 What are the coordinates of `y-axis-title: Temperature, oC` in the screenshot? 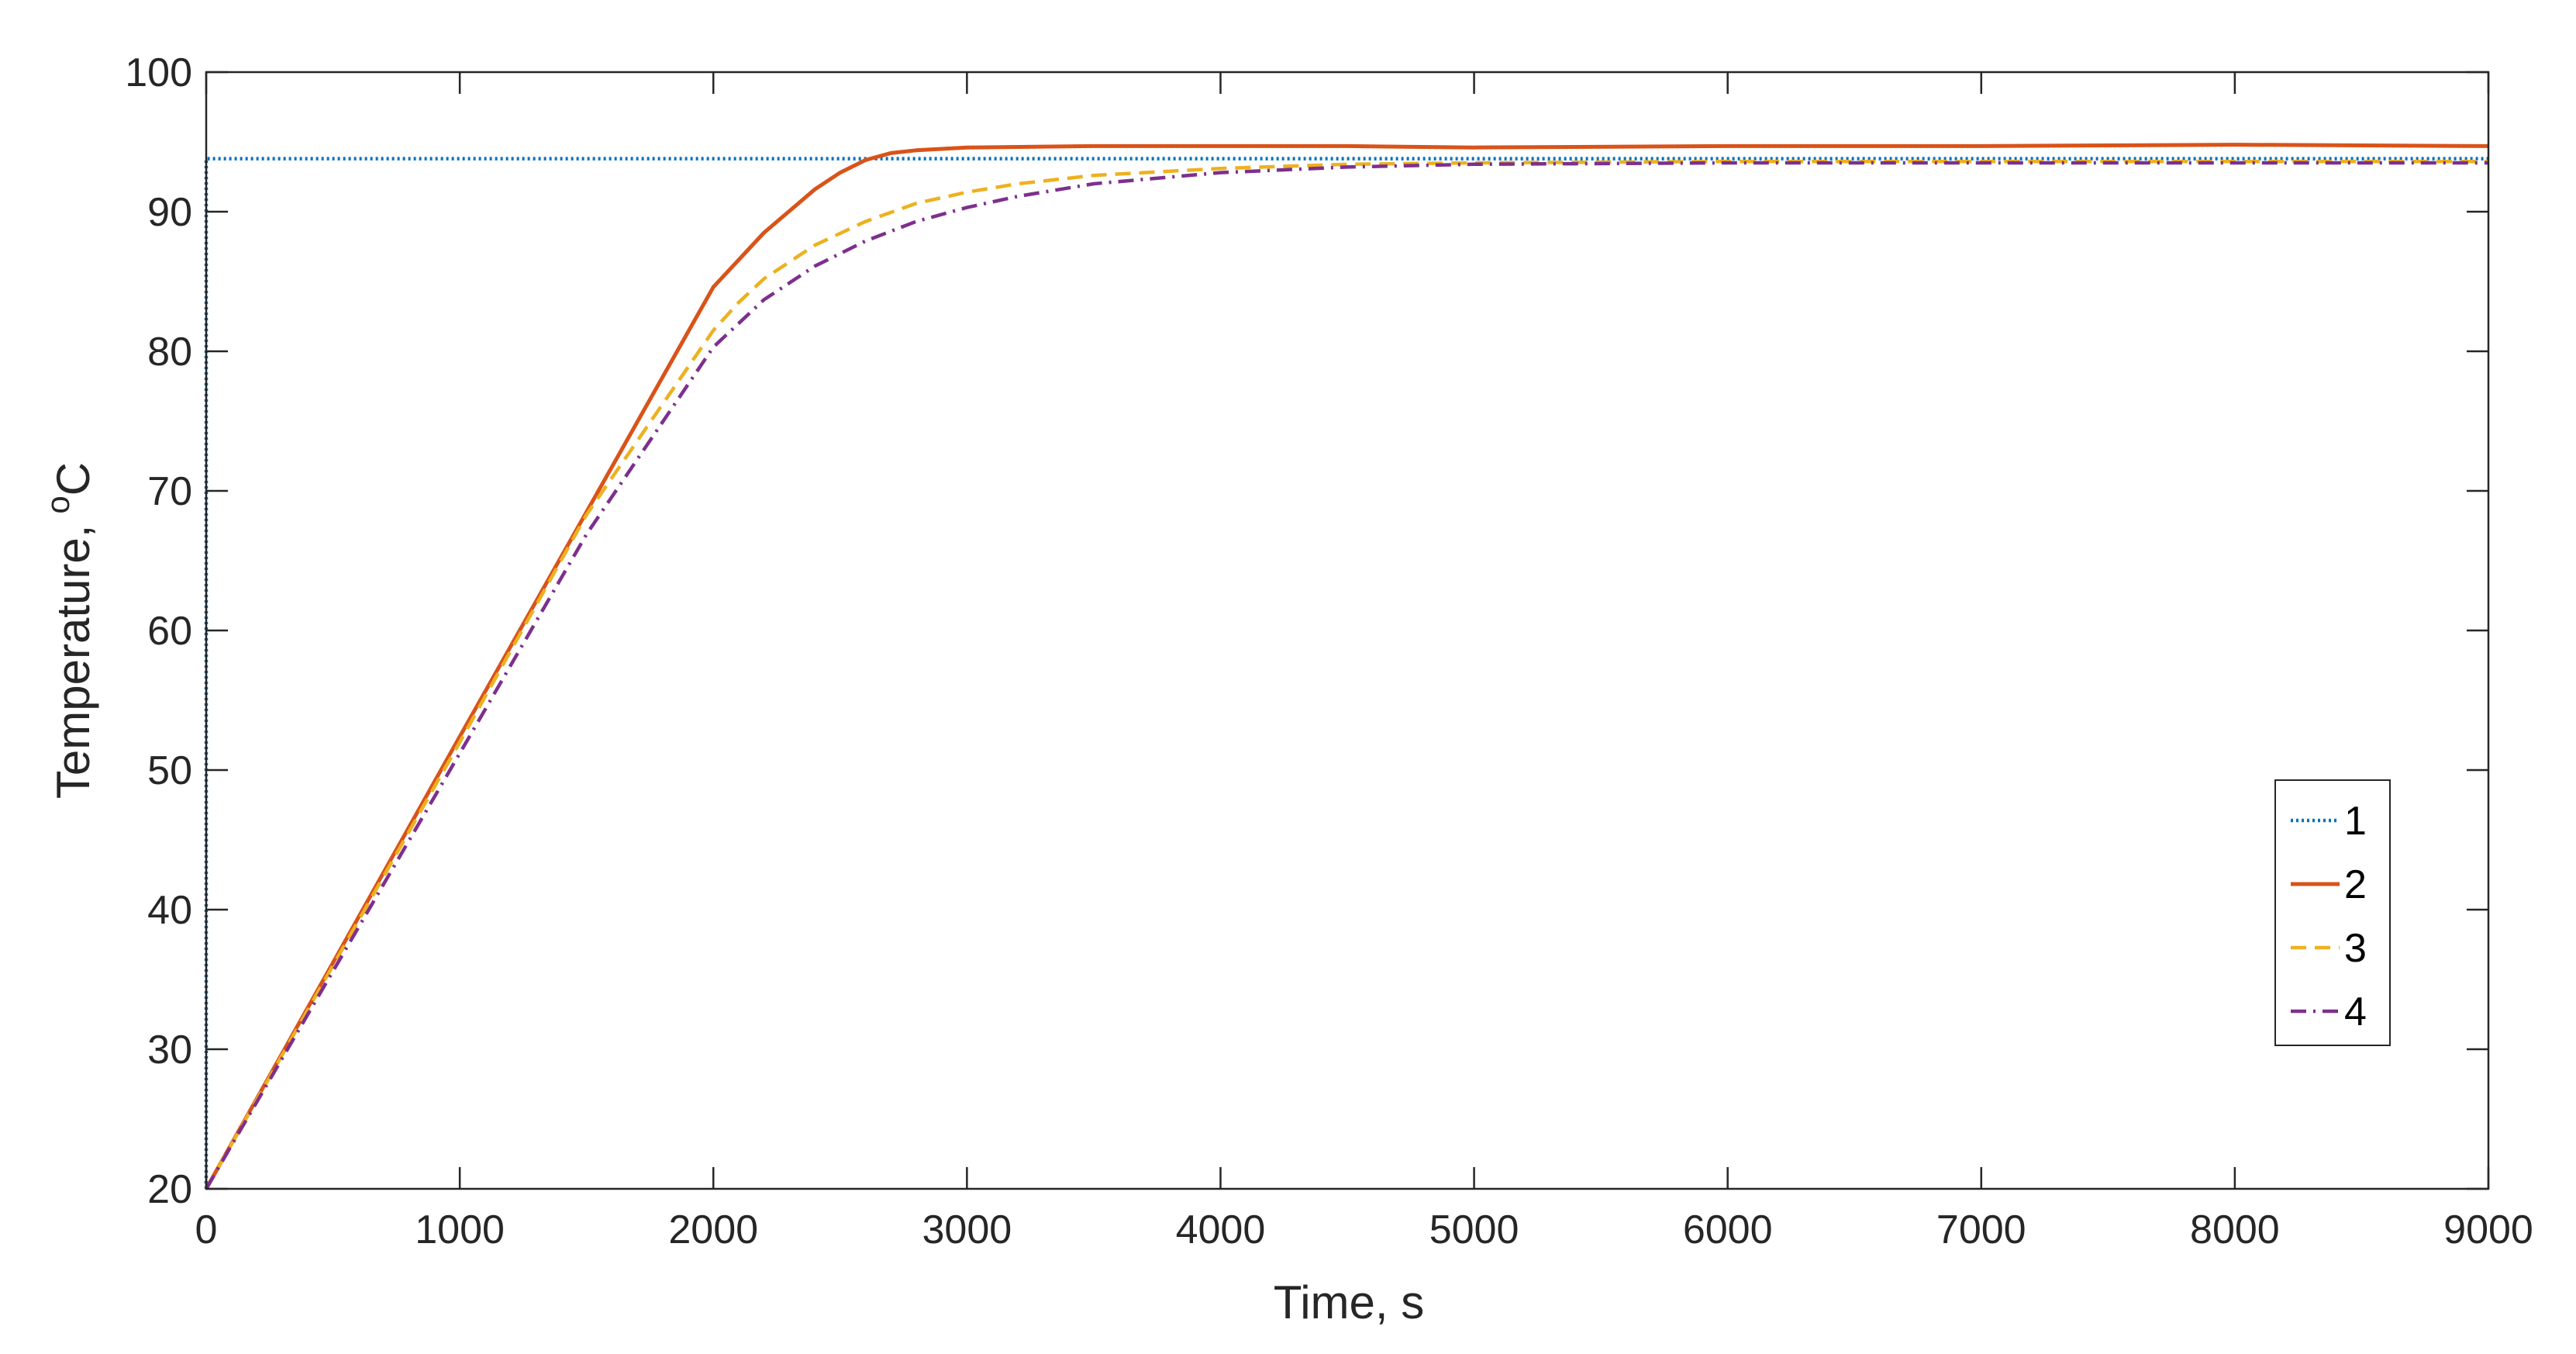 It's located at (69, 630).